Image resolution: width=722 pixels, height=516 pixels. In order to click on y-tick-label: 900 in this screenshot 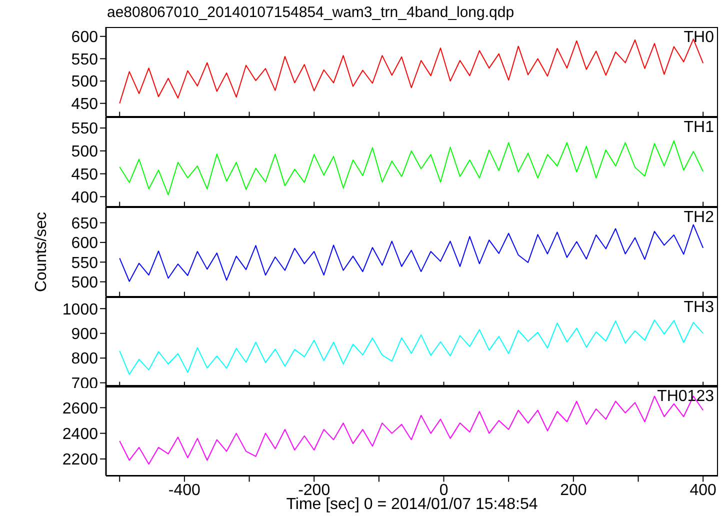, I will do `click(84, 334)`.